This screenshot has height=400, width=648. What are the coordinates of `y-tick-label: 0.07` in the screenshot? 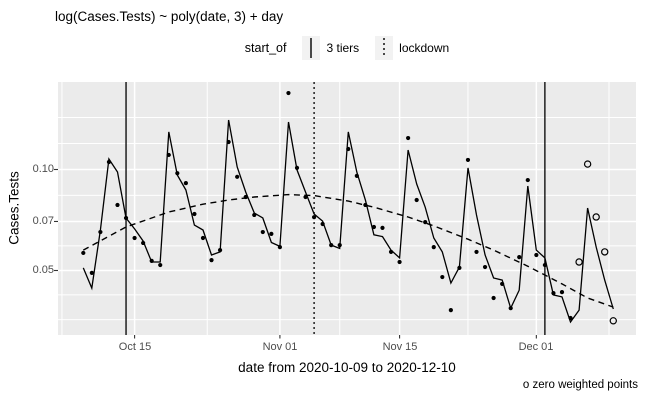 It's located at (43, 221).